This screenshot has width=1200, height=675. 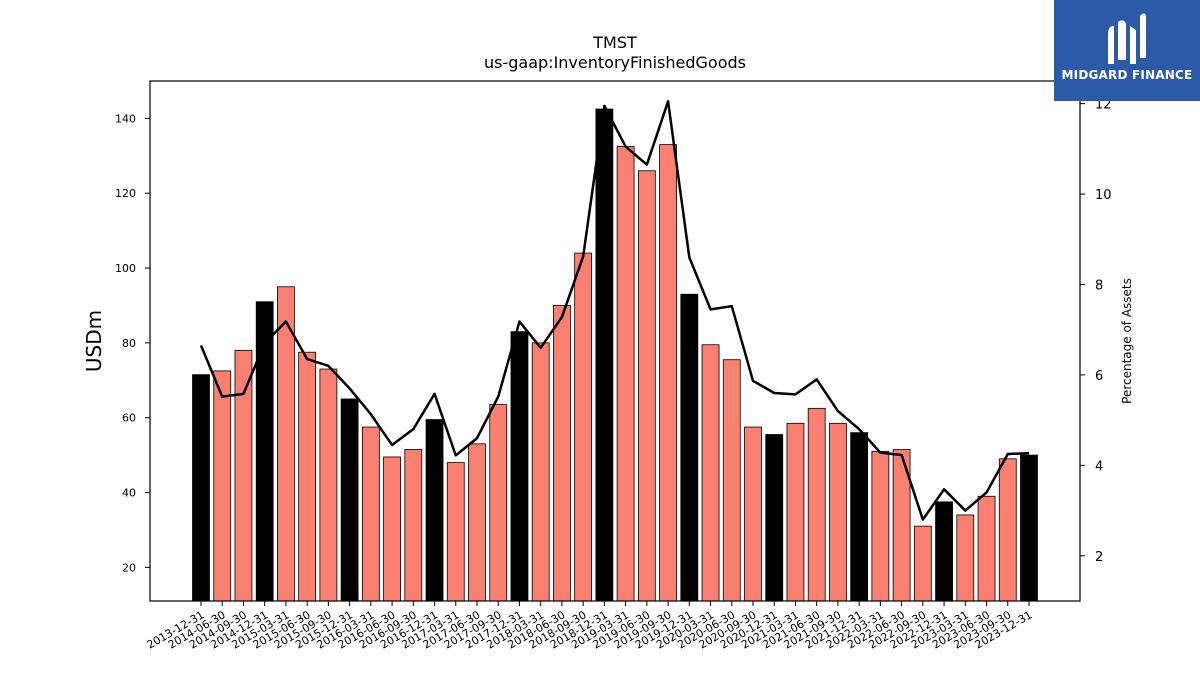 What do you see at coordinates (1127, 75) in the screenshot?
I see `logo-text: MIDGARD FINANCE` at bounding box center [1127, 75].